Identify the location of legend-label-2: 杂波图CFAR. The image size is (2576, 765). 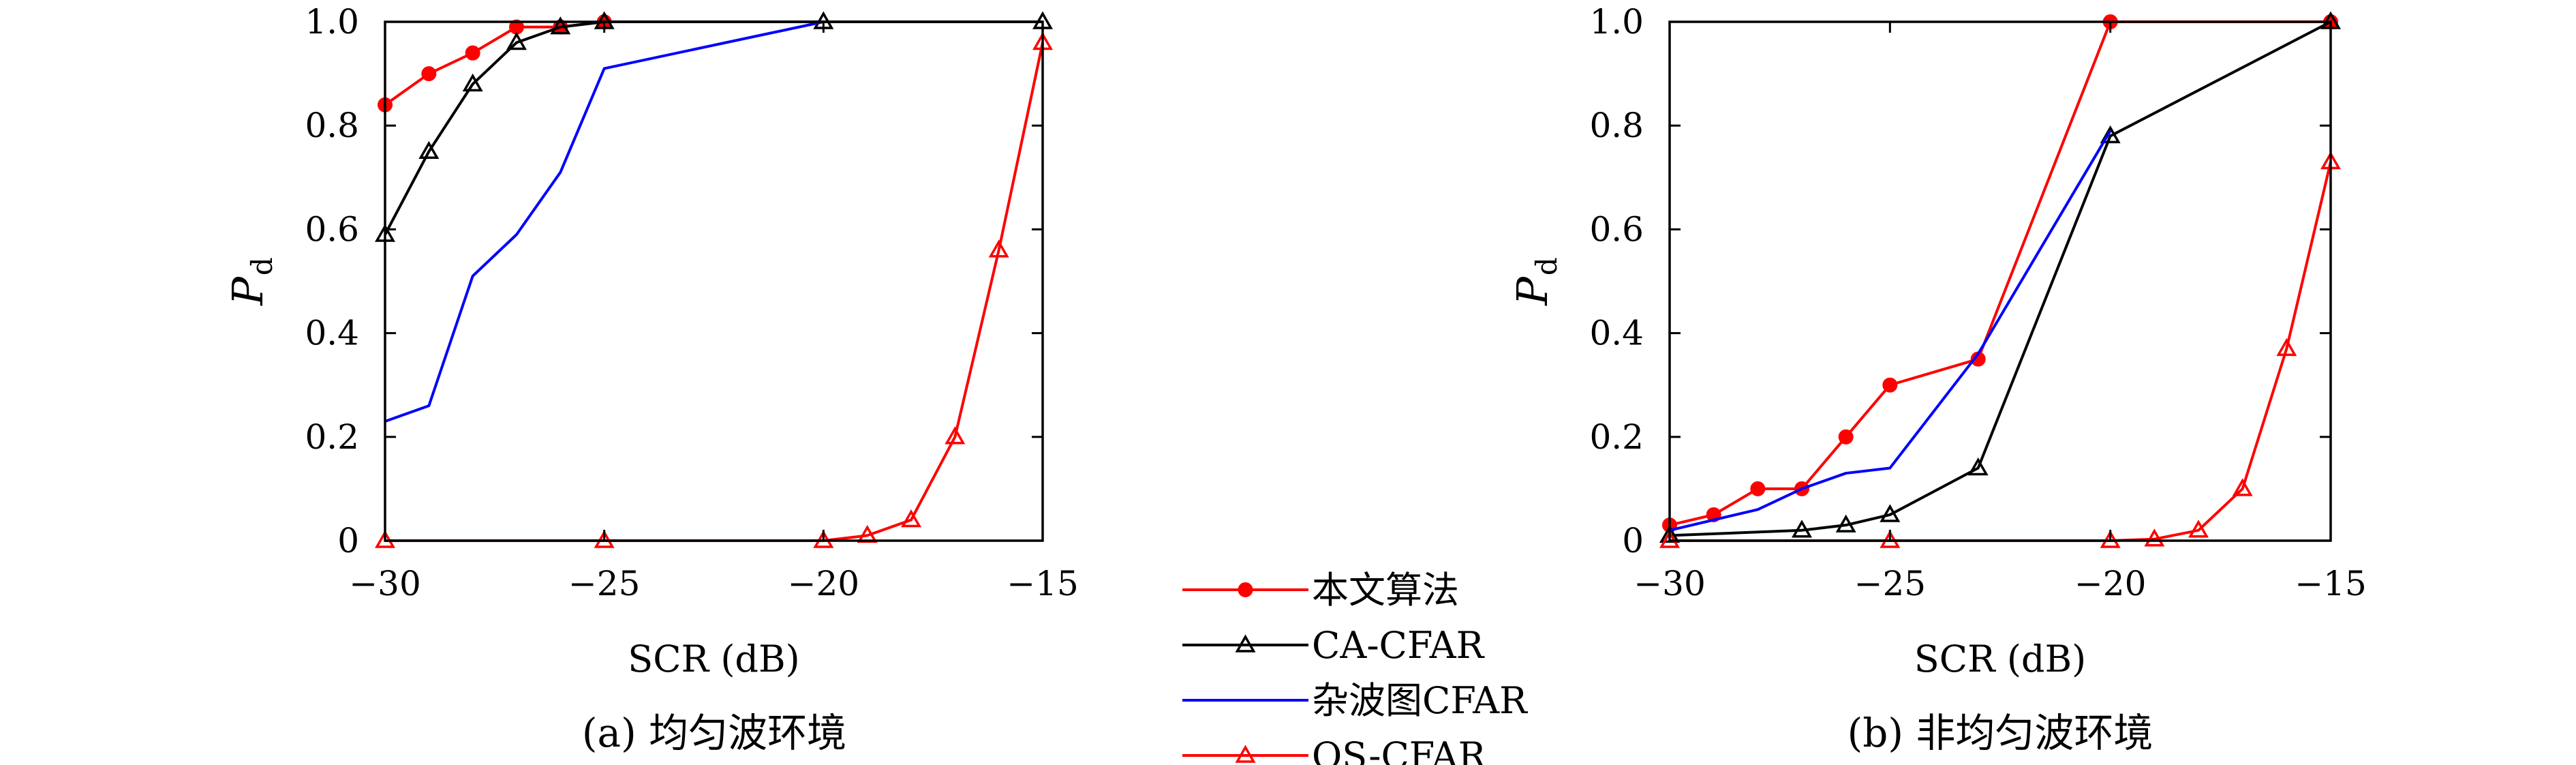
(1420, 700).